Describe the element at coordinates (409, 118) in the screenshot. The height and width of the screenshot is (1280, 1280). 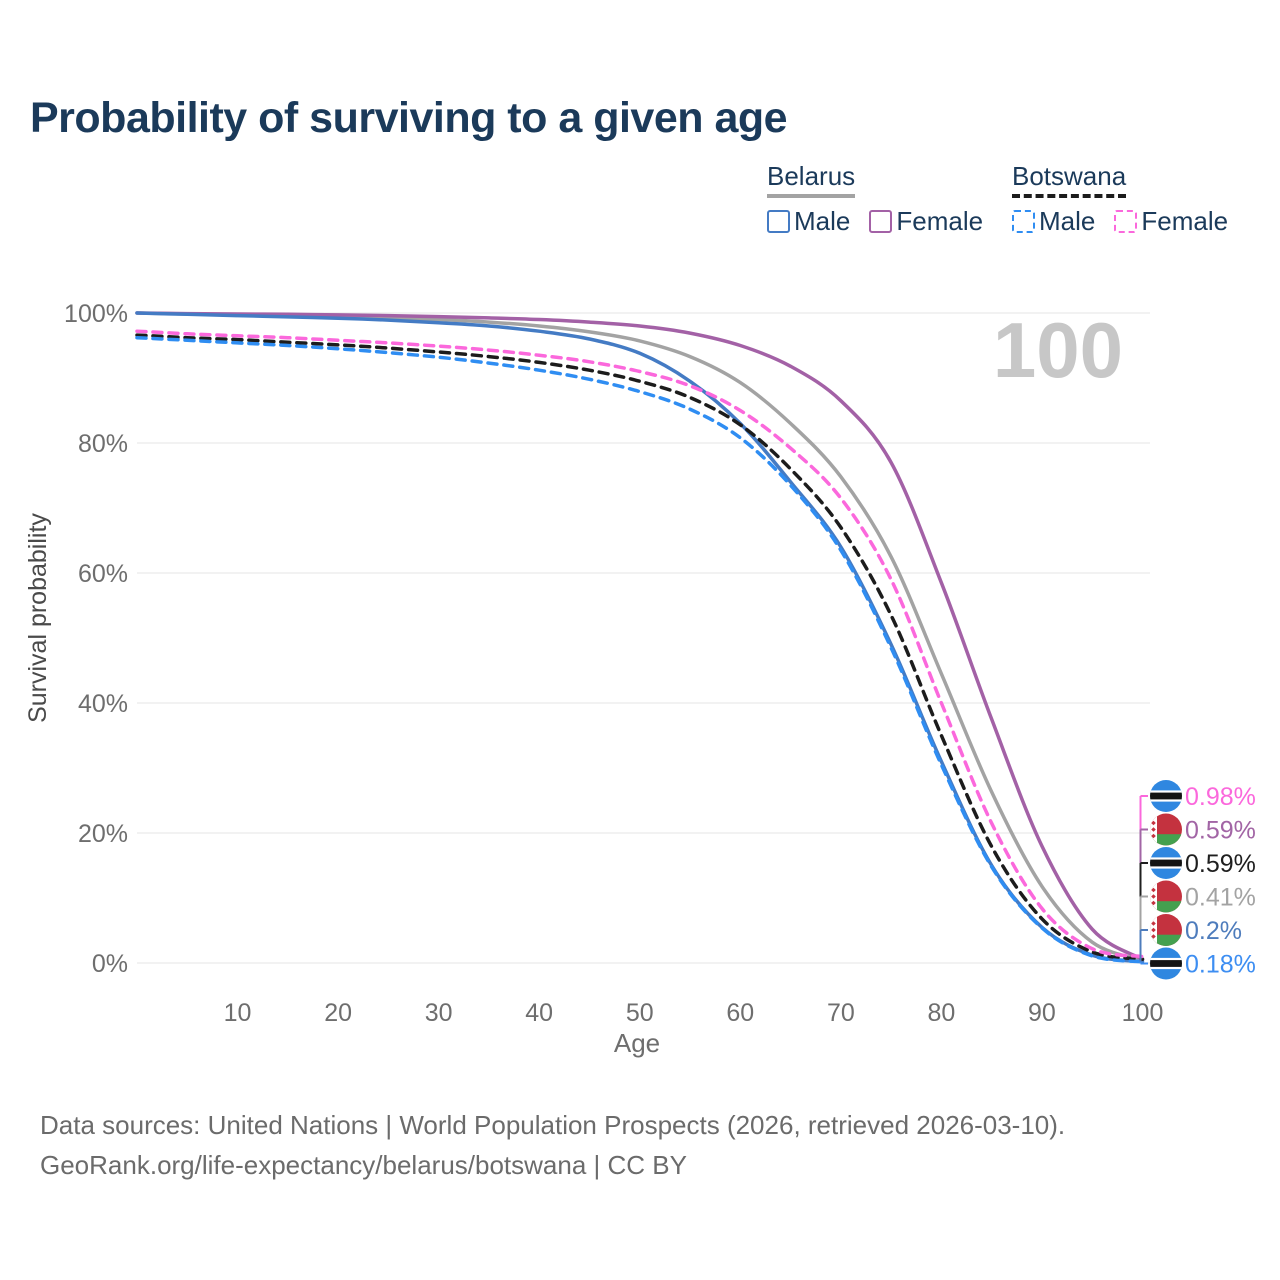
I see `page-title: Probability of surviving to a given age` at that location.